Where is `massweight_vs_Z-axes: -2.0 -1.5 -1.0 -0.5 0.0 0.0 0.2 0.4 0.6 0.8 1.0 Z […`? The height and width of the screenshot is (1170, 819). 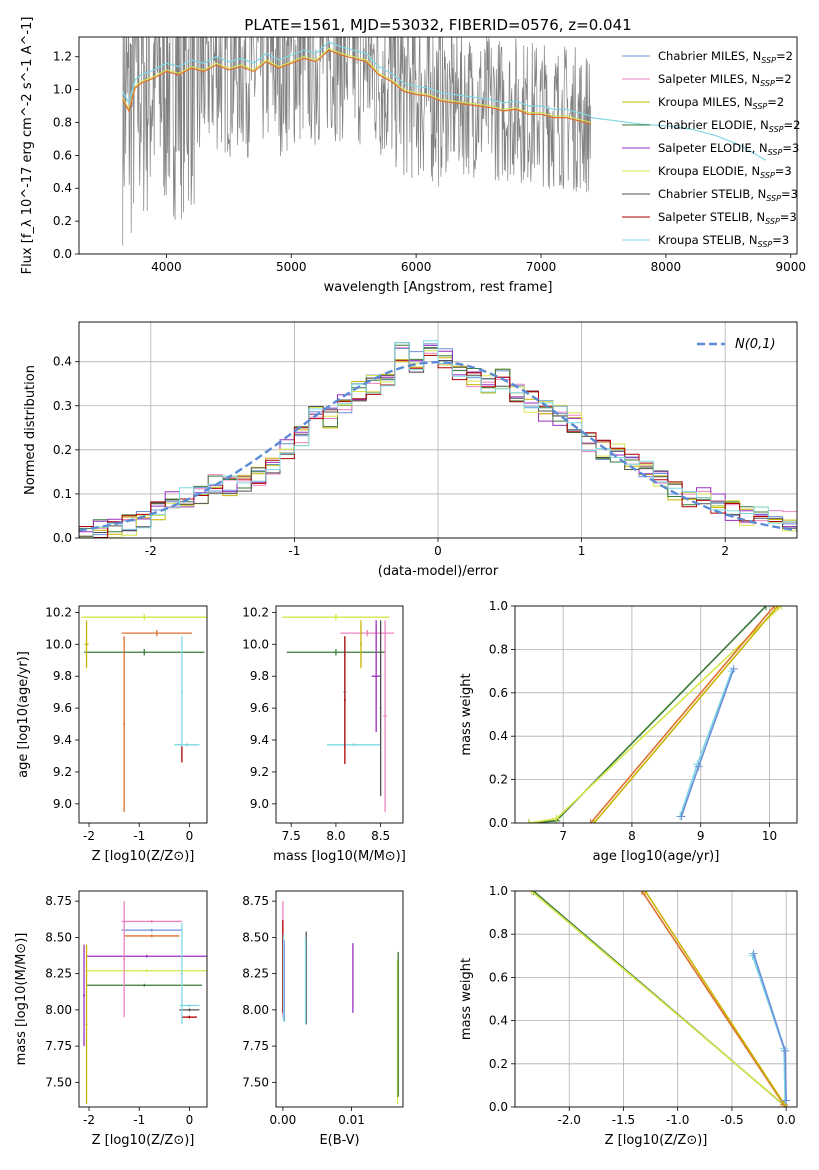
massweight_vs_Z-axes: -2.0 -1.5 -1.0 -0.5 0.0 0.0 0.2 0.4 0.6 0.8 1.0 Z [… is located at coordinates (628, 1016).